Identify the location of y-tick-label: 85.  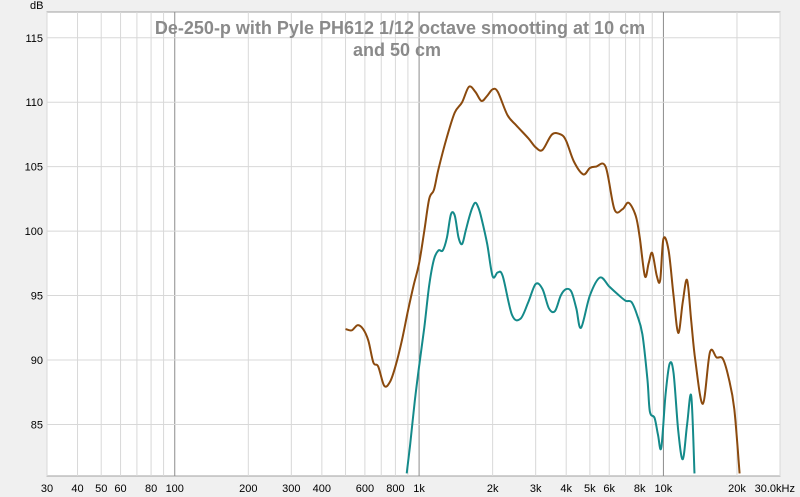
(37, 425).